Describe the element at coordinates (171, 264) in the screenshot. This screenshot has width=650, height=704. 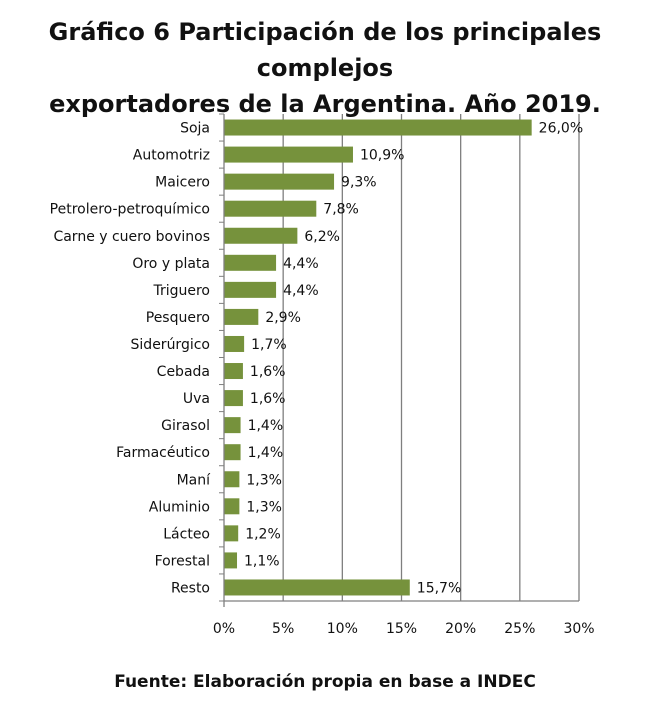
I see `category-label: Oro y plata` at that location.